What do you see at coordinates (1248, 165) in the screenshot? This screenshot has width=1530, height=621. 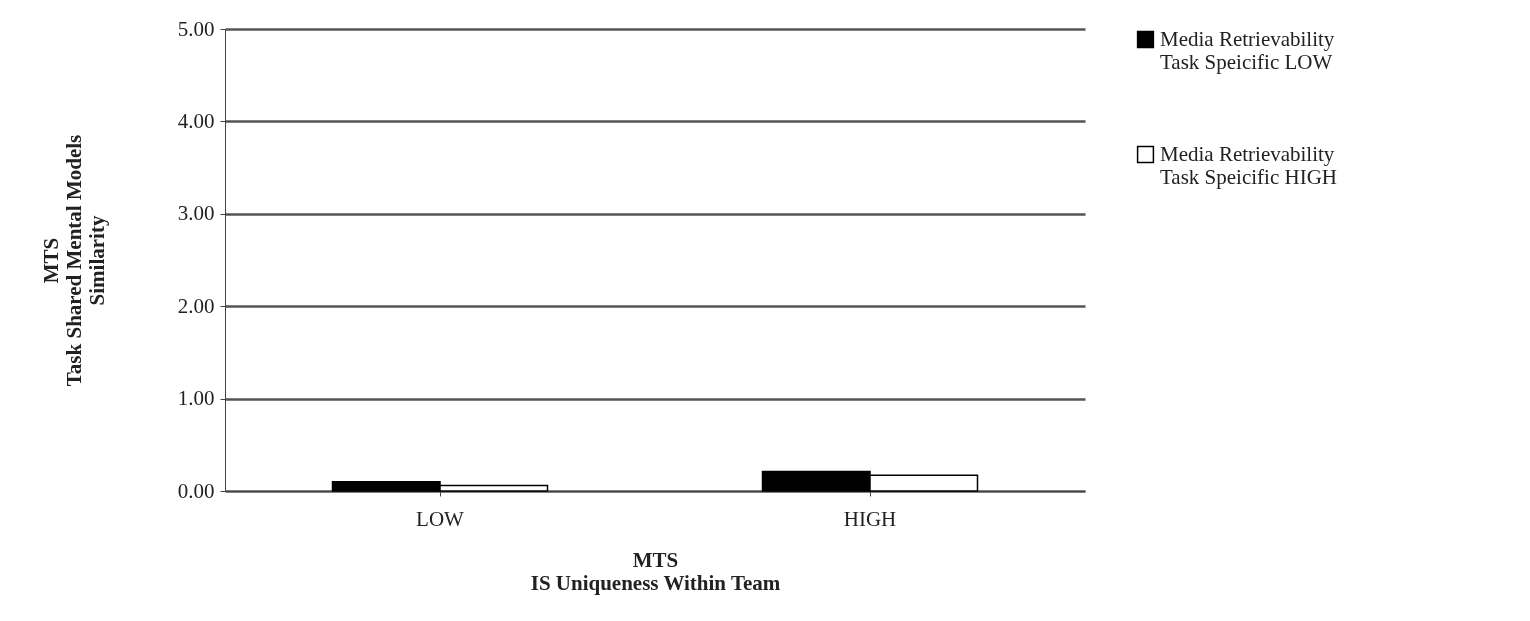 I see `legend-label: Media Retrievability Task Speicific HIGH` at bounding box center [1248, 165].